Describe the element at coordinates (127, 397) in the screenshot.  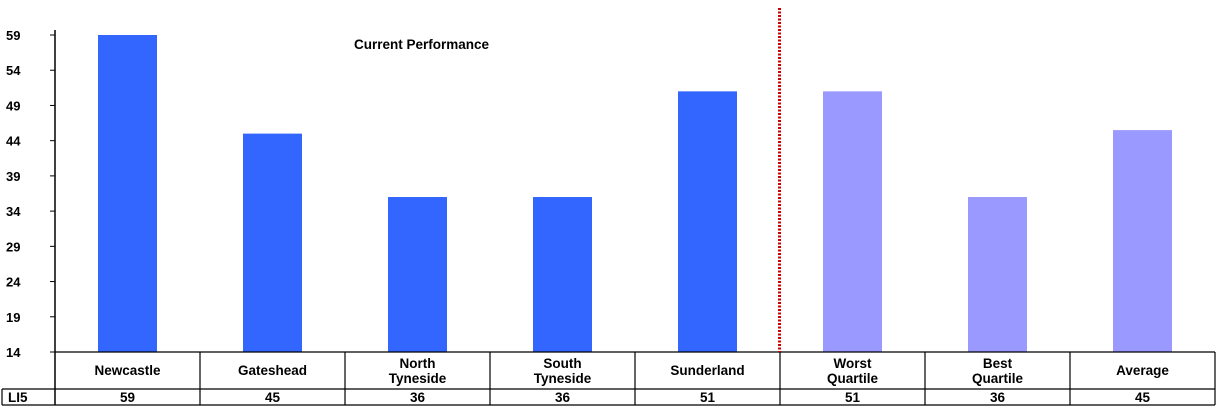
I see `table-value: 59` at that location.